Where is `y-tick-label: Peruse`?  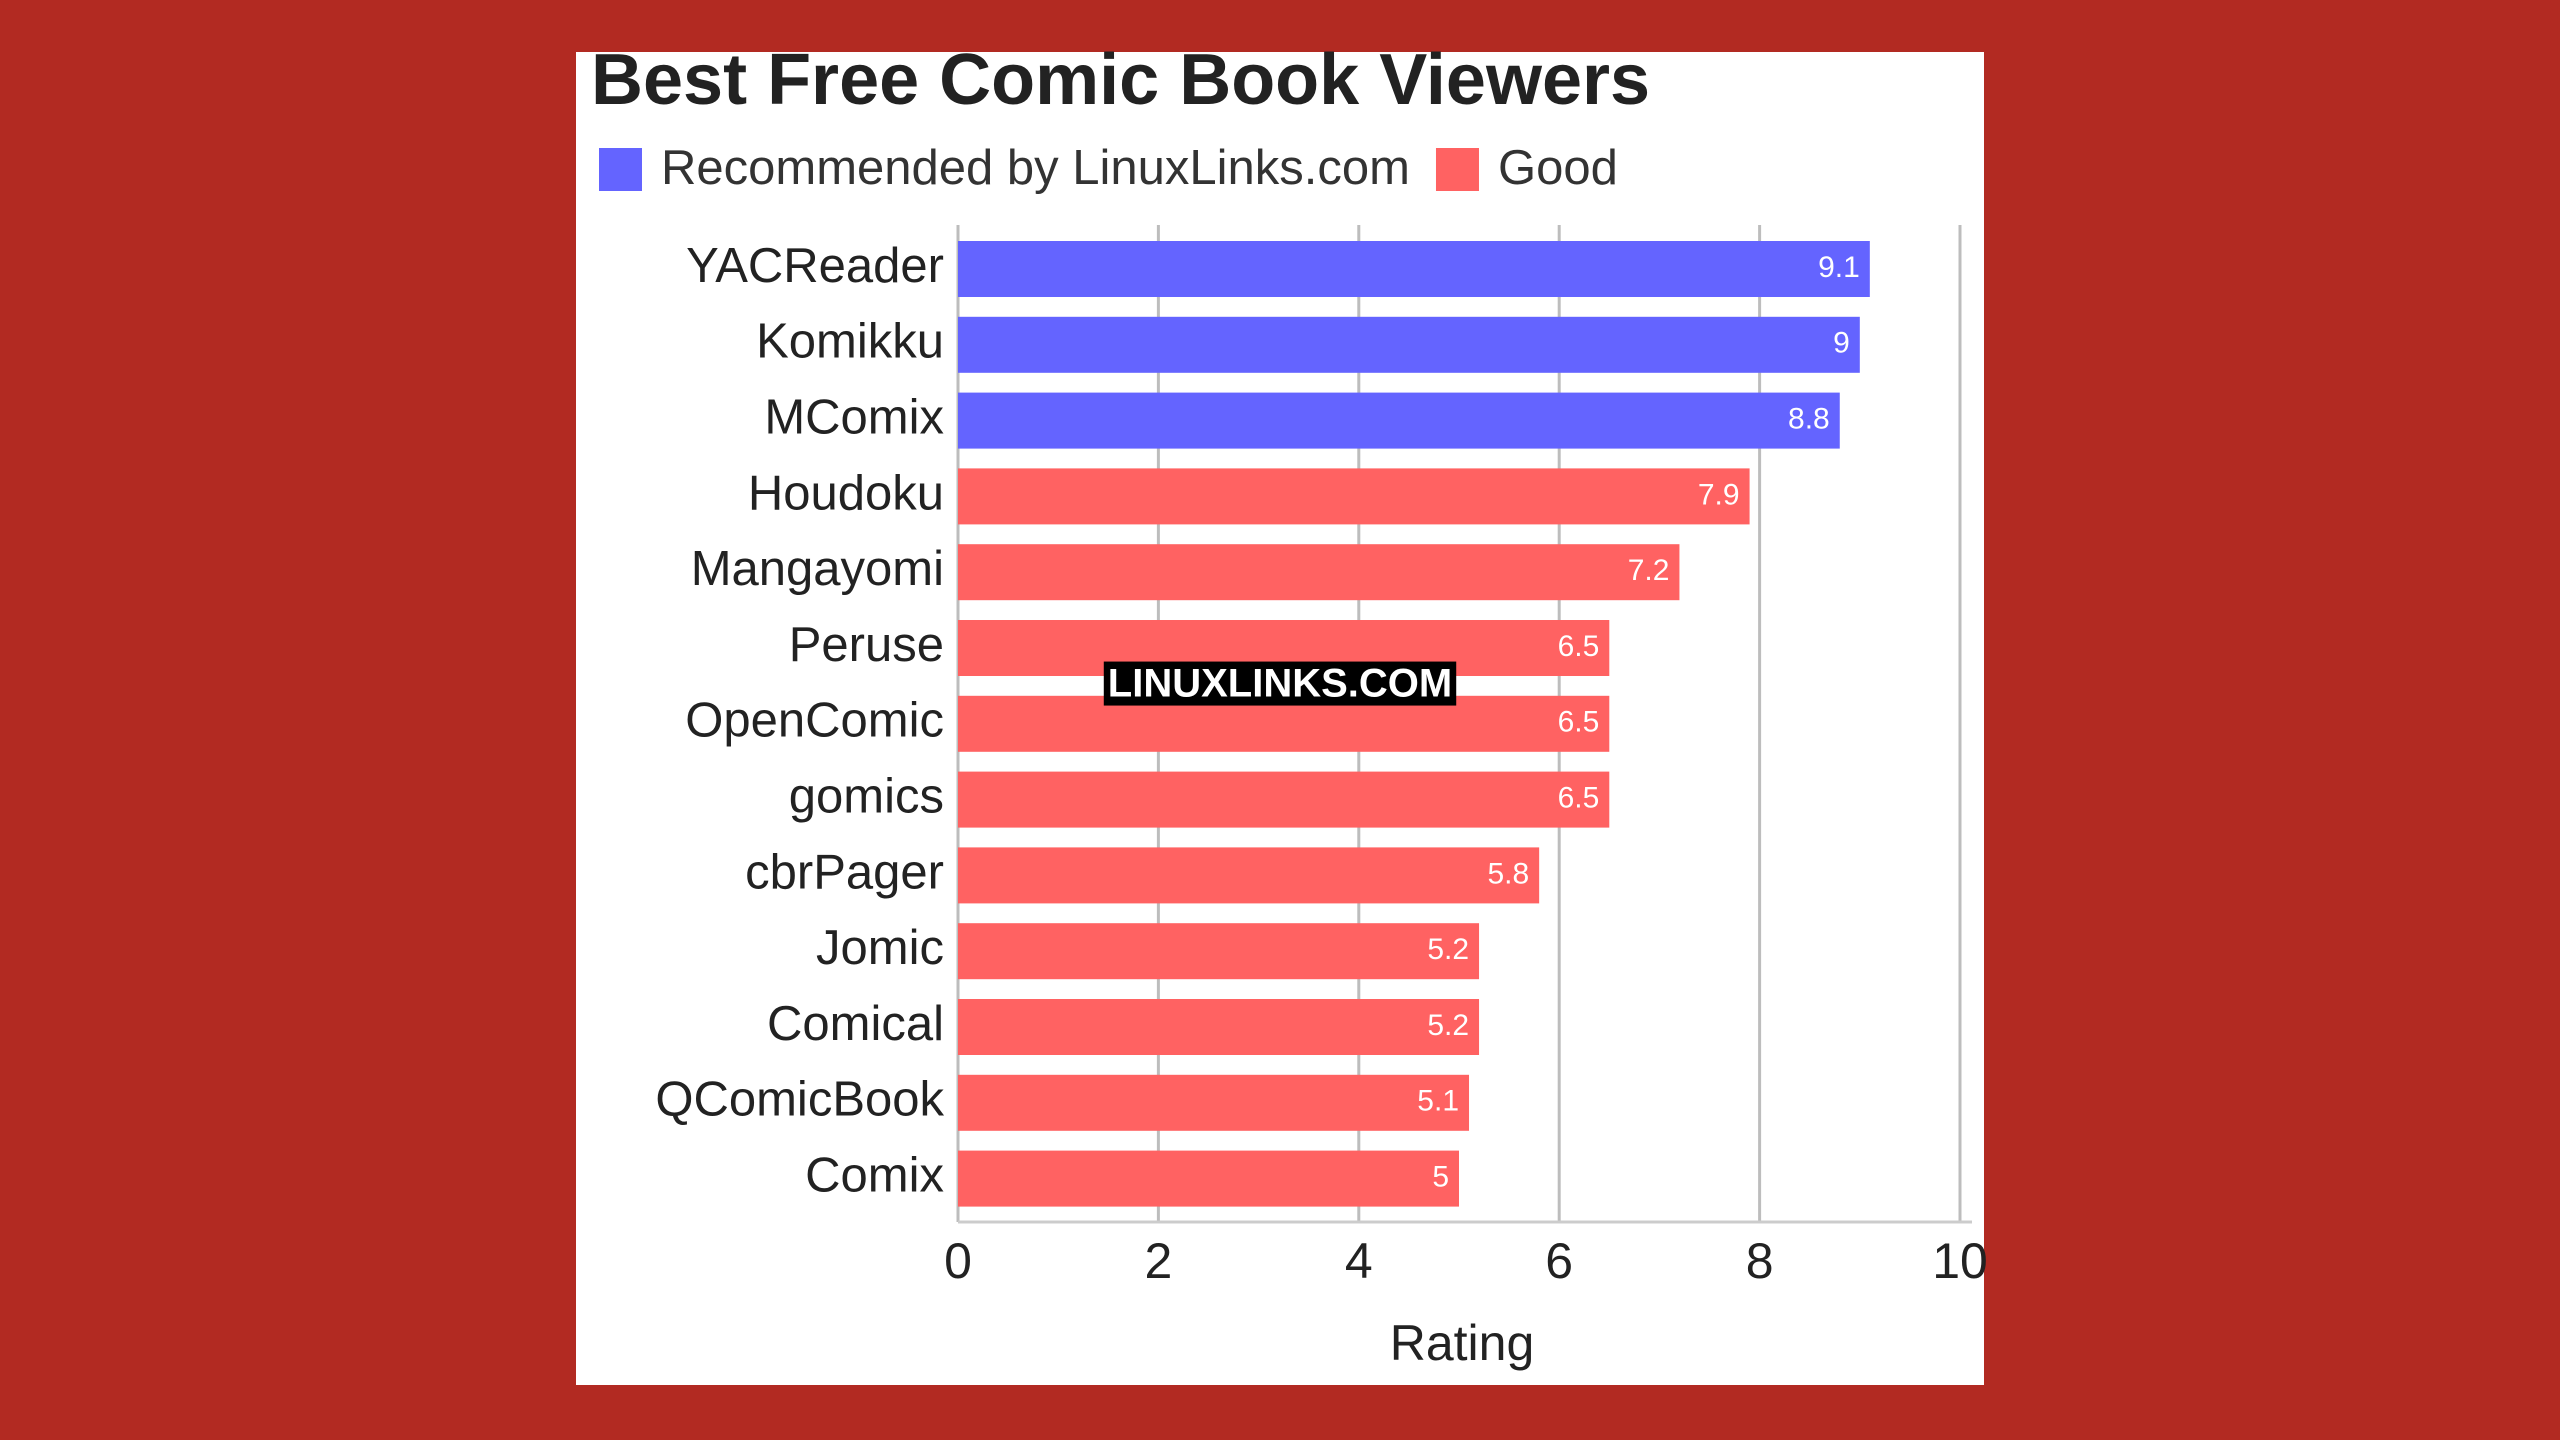
y-tick-label: Peruse is located at coordinates (866, 645).